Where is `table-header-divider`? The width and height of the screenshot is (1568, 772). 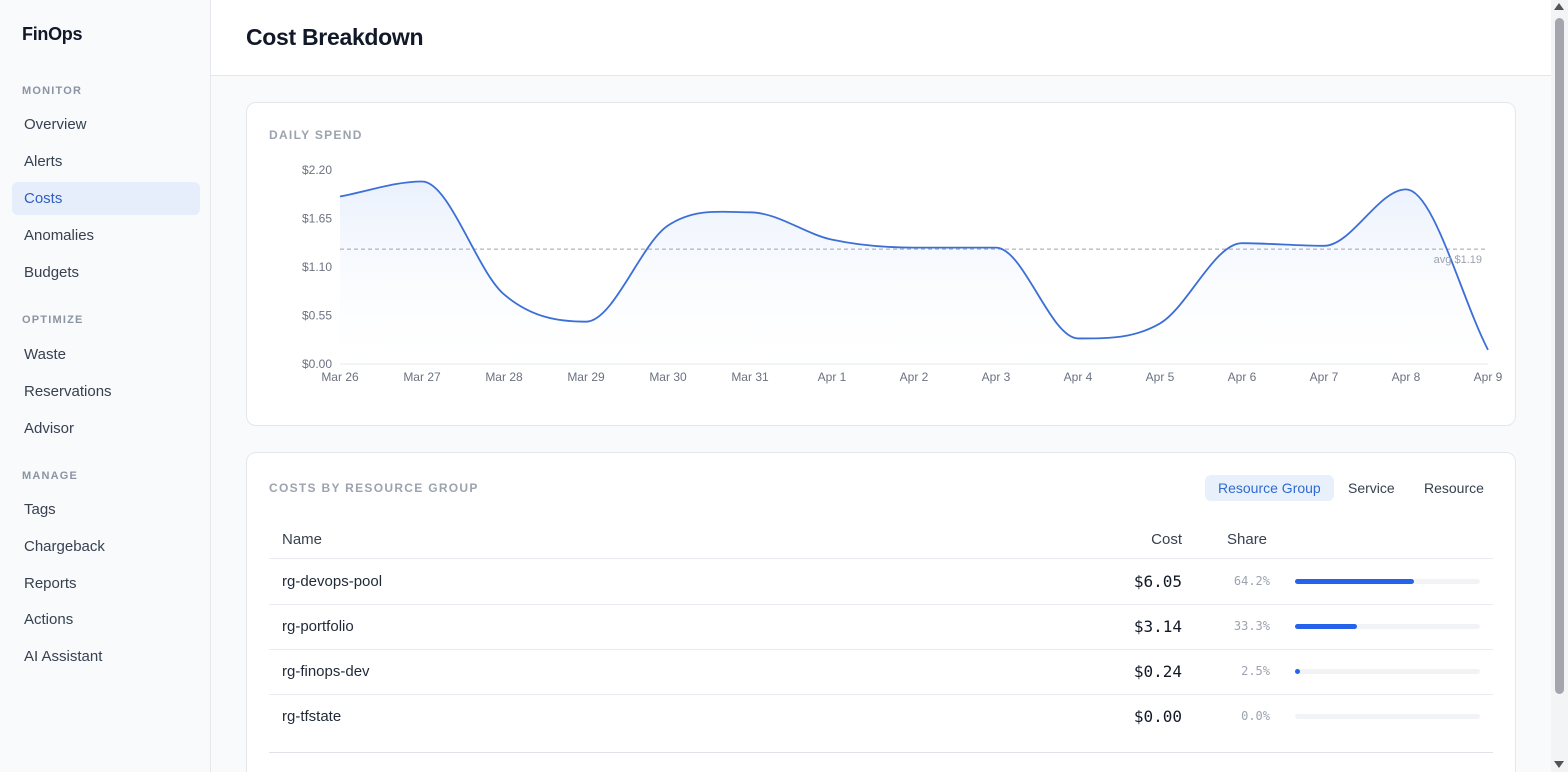
table-header-divider is located at coordinates (881, 558).